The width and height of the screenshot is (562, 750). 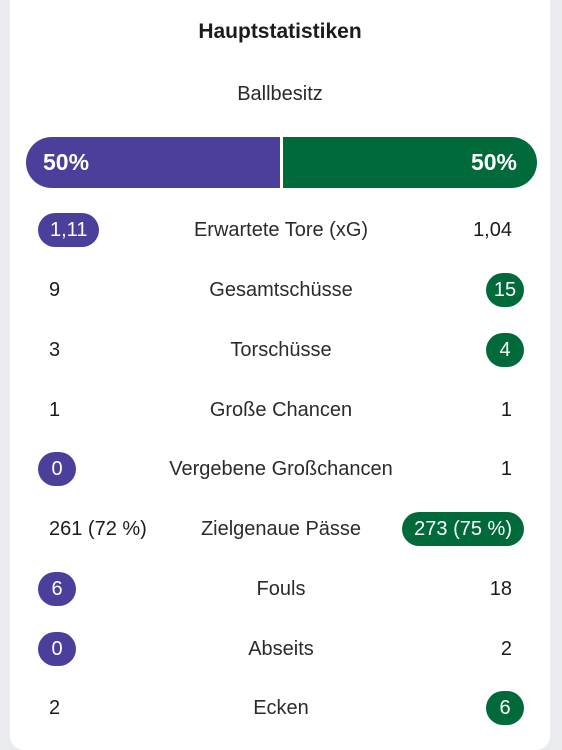 What do you see at coordinates (506, 649) in the screenshot?
I see `stat-away-value: 2` at bounding box center [506, 649].